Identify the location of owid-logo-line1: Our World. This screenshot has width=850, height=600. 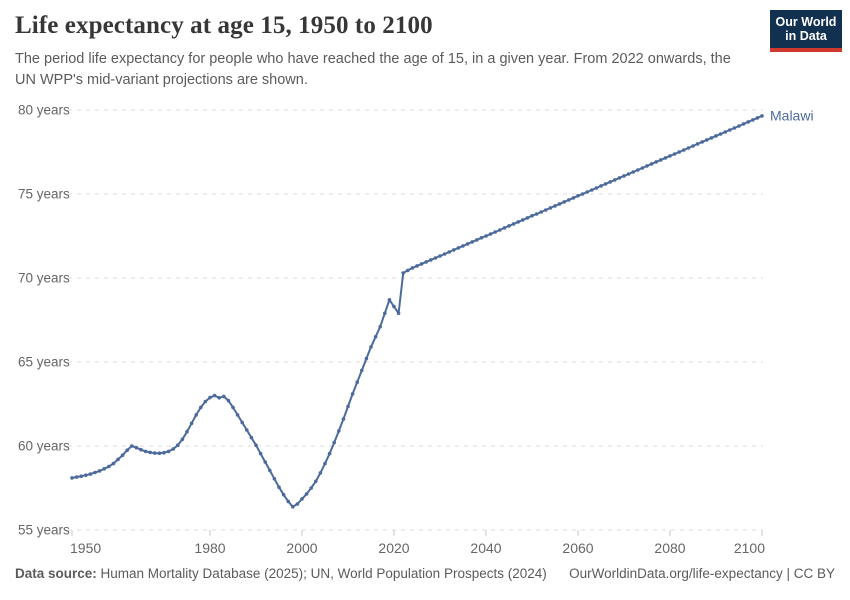
(806, 22).